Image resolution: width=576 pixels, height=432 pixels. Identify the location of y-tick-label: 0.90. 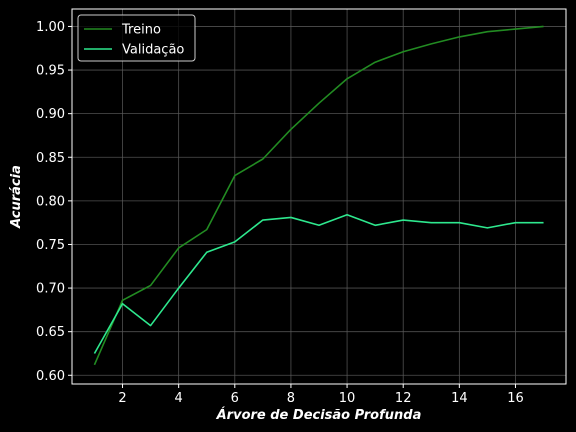
(50, 114).